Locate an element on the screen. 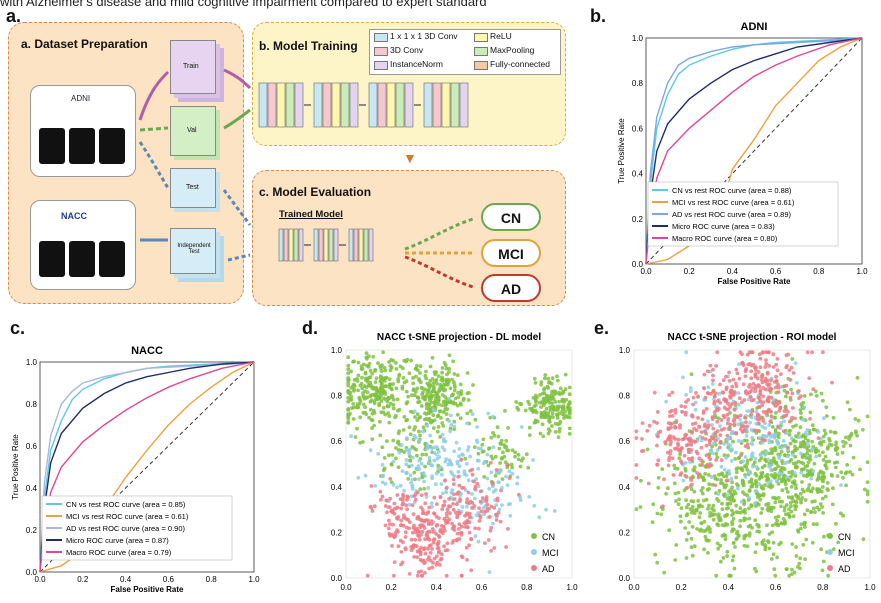  trained-model-label: Trained Model is located at coordinates (311, 214).